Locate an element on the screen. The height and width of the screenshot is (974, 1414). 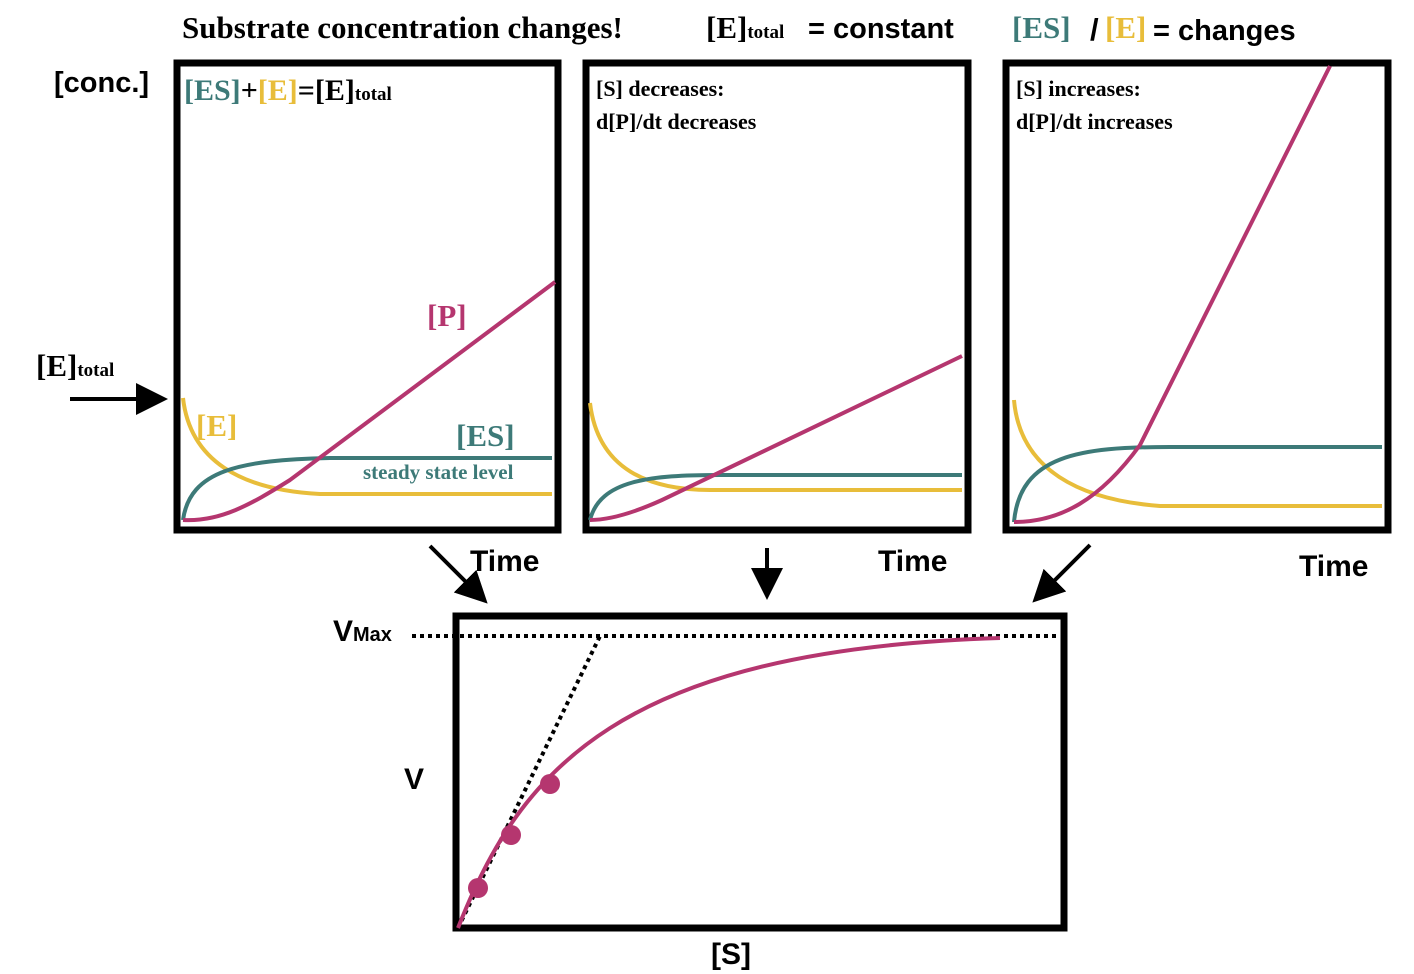
e-total-header: [E]total is located at coordinates (745, 27).